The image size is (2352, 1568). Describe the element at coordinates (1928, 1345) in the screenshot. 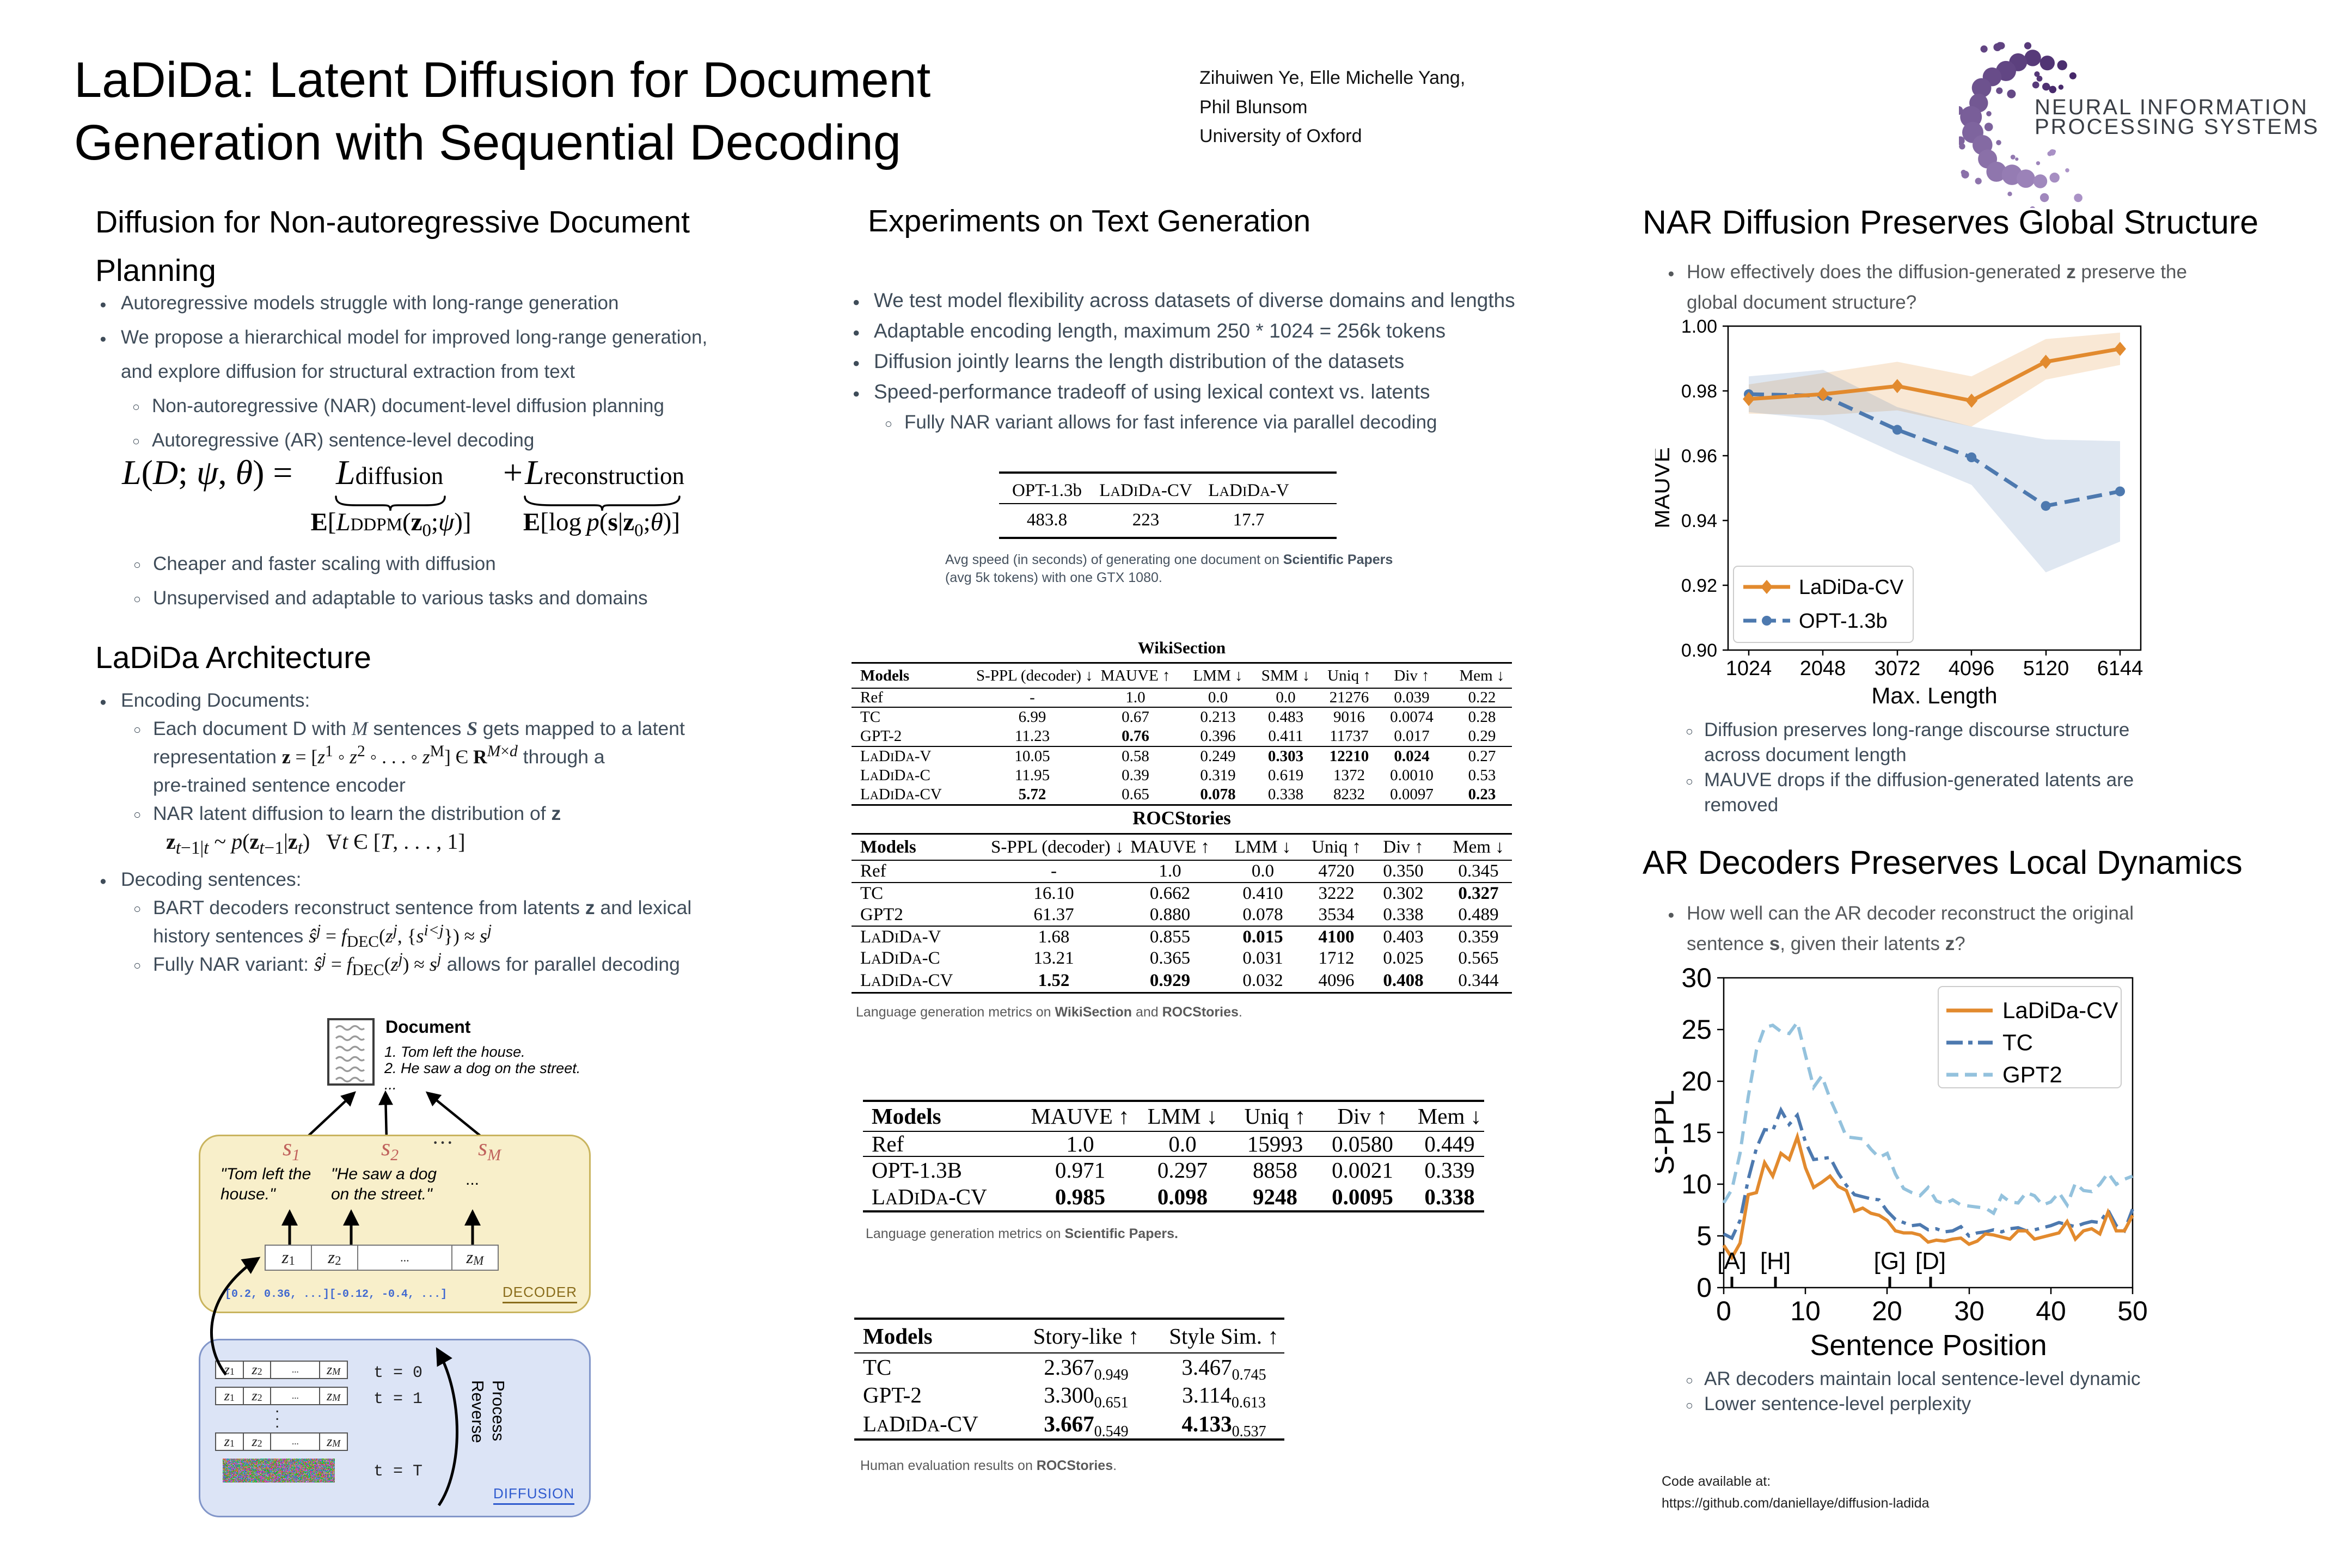

I see `svg-text: Sentence Position` at that location.